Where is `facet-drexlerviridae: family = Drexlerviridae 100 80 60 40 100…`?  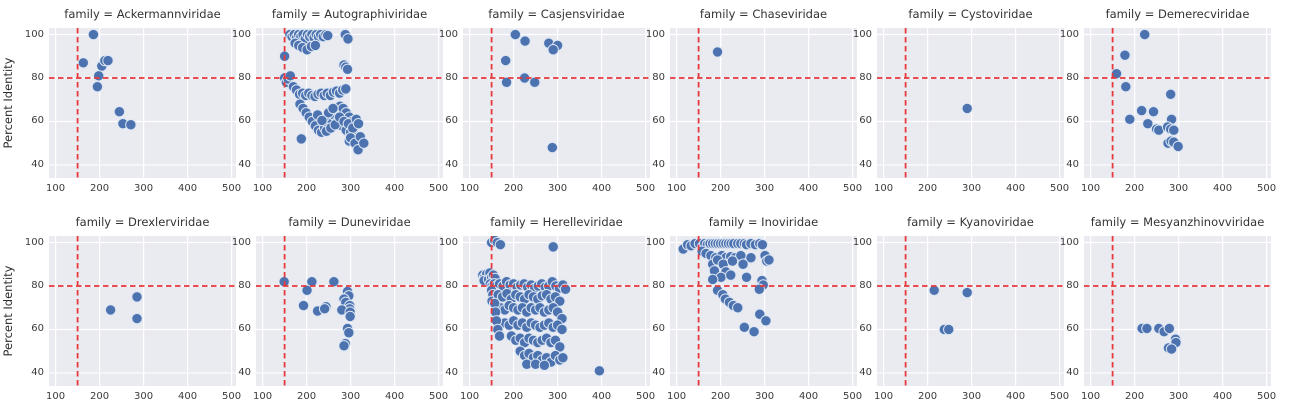 facet-drexlerviridae: family = Drexlerviridae 100 80 60 40 100… is located at coordinates (128, 311).